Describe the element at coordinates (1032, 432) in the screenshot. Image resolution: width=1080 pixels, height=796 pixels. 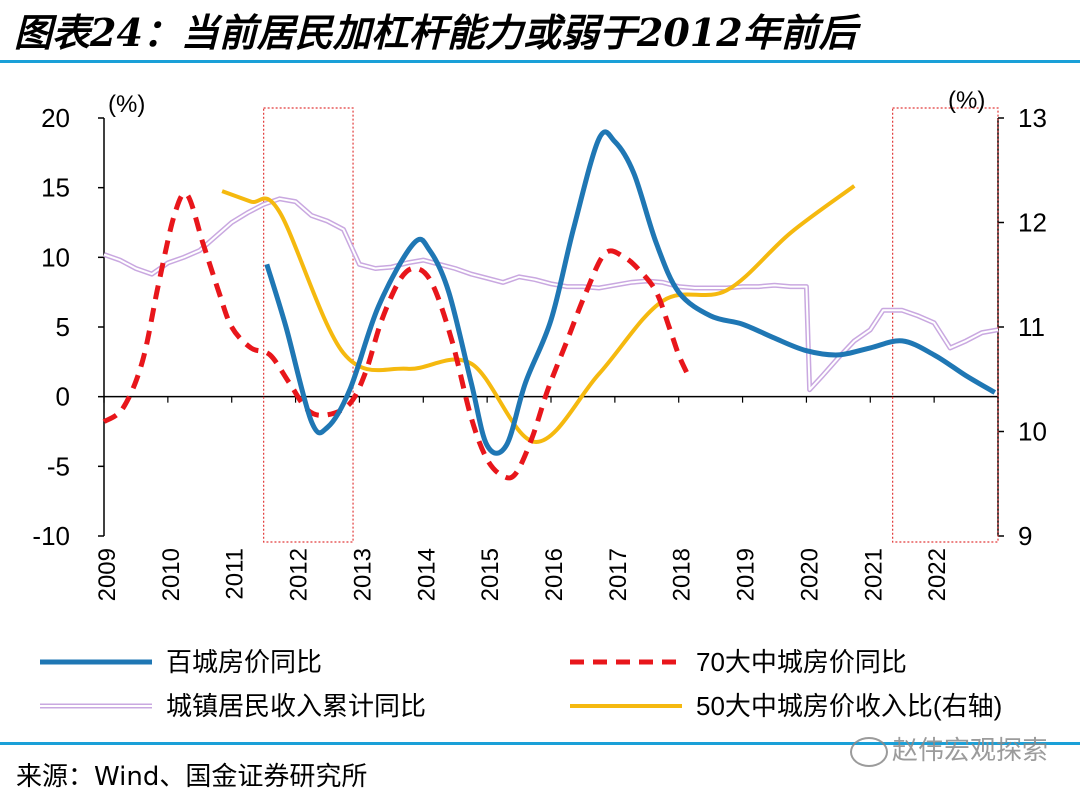
I see `right-tick-label: 10` at that location.